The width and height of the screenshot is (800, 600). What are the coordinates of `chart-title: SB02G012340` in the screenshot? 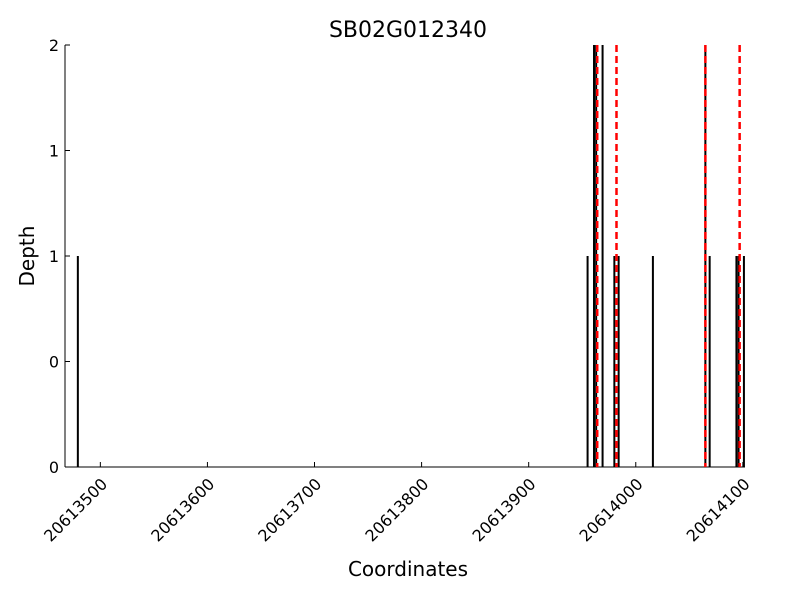 It's located at (408, 30).